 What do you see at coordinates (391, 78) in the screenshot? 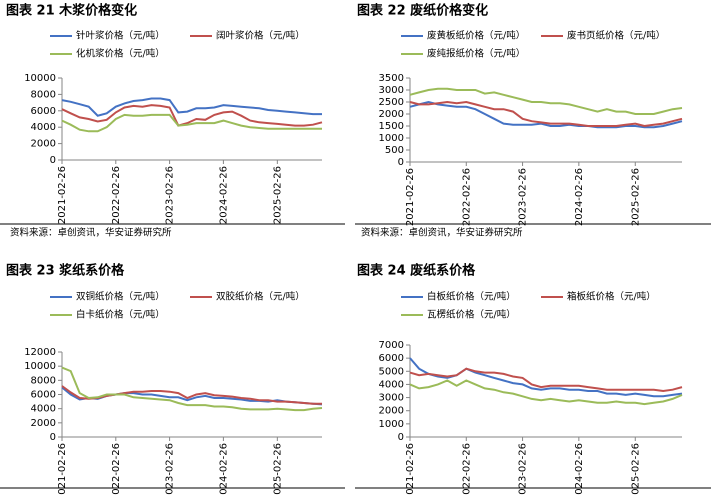
I see `y-tick-label: 3500` at bounding box center [391, 78].